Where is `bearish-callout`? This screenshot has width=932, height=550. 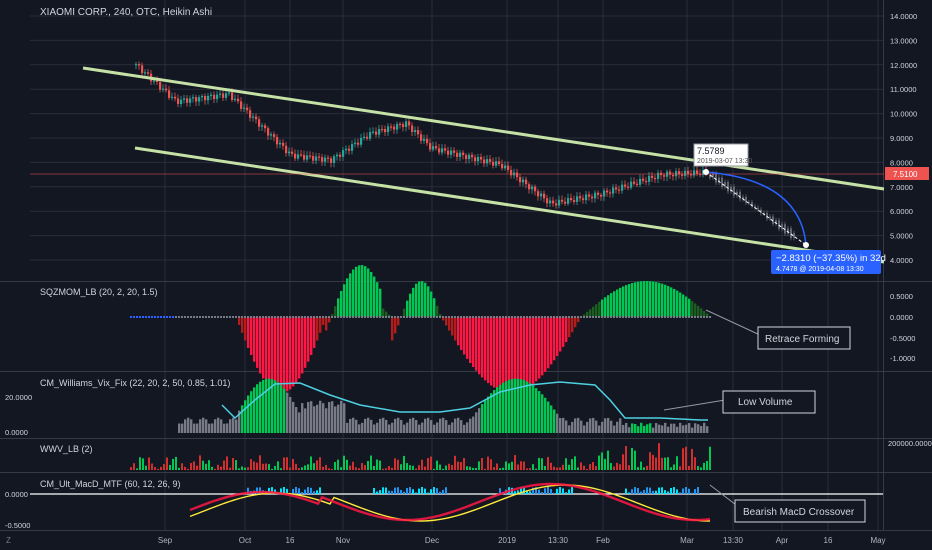 bearish-callout is located at coordinates (800, 511).